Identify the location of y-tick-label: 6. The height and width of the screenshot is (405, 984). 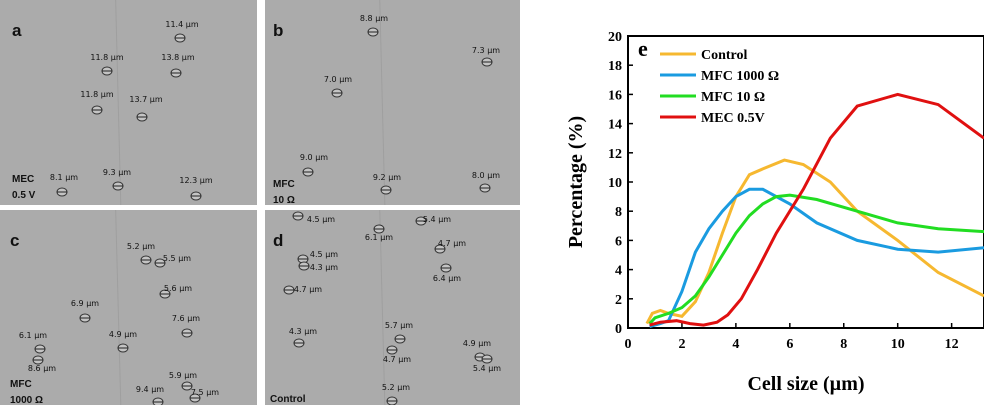
(618, 241).